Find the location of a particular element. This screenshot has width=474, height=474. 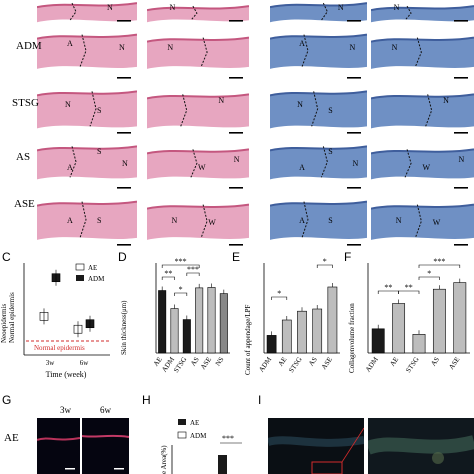

f-bars-xtick-stsg: STSG is located at coordinates (412, 365).